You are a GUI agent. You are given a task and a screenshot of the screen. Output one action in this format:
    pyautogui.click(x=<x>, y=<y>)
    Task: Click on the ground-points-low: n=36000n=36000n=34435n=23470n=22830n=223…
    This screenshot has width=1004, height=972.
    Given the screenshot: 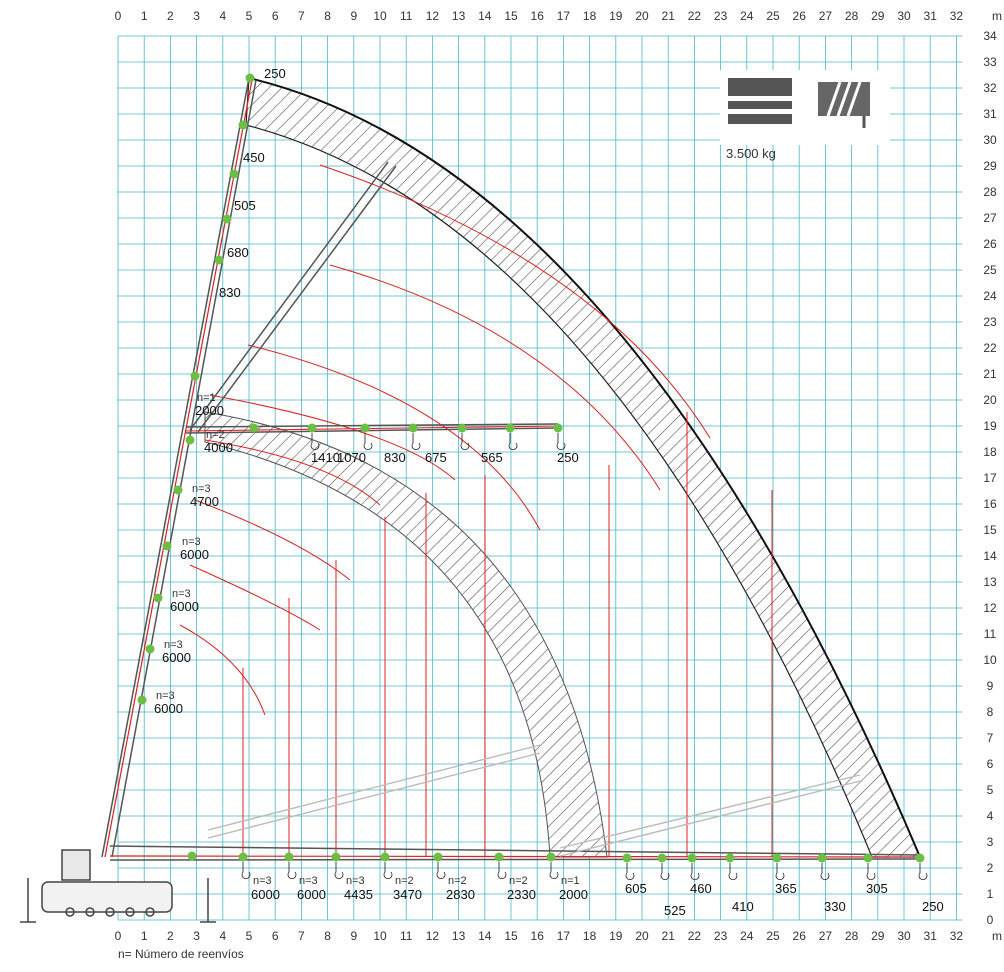 What is the action you would take?
    pyautogui.click(x=387, y=876)
    